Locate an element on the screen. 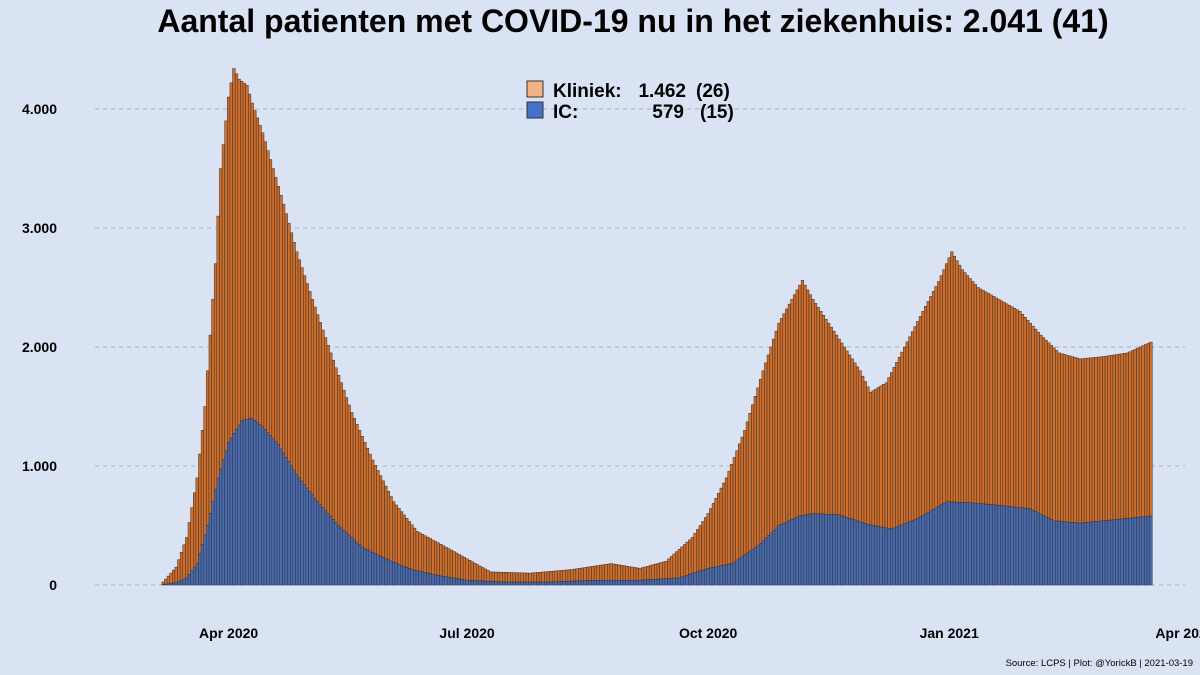 This screenshot has height=675, width=1200. x-tick-label: Apr 2021 is located at coordinates (1177, 633).